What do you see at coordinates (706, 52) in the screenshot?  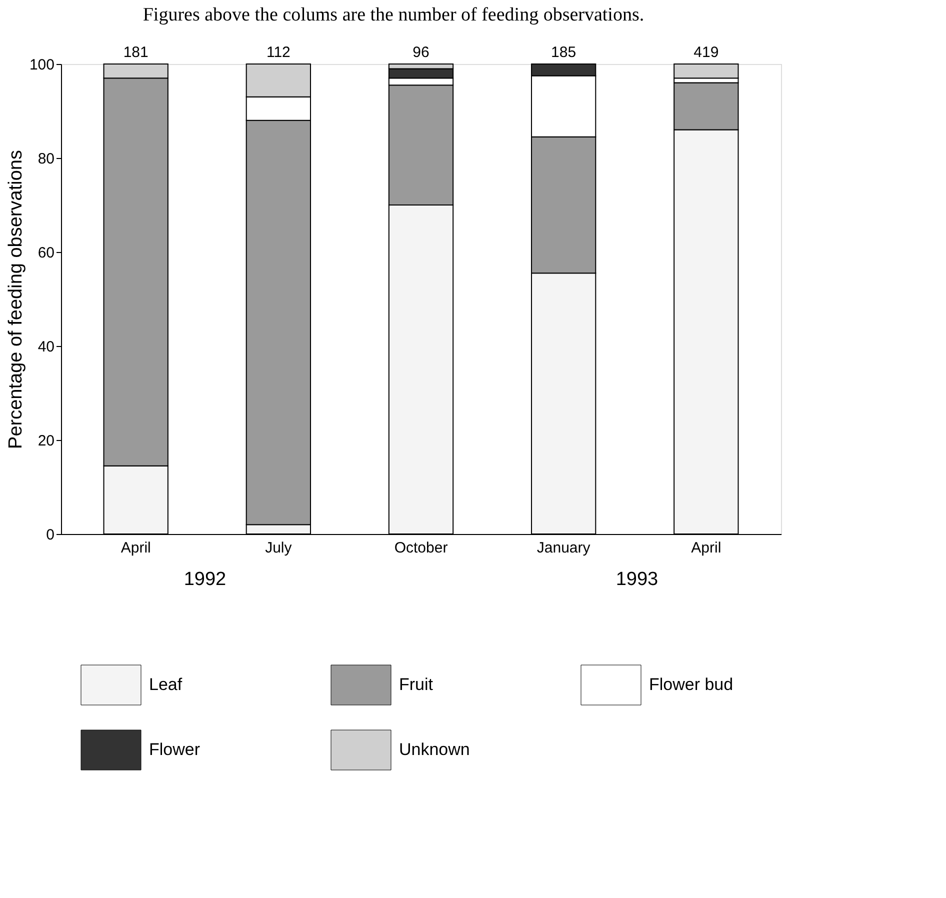 I see `text: 419` at bounding box center [706, 52].